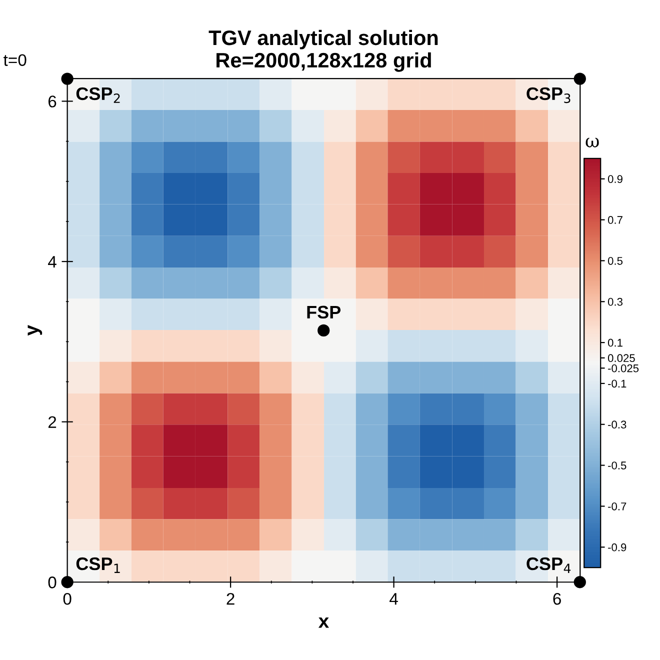  I want to click on color-bar-label: 0.7, so click(615, 220).